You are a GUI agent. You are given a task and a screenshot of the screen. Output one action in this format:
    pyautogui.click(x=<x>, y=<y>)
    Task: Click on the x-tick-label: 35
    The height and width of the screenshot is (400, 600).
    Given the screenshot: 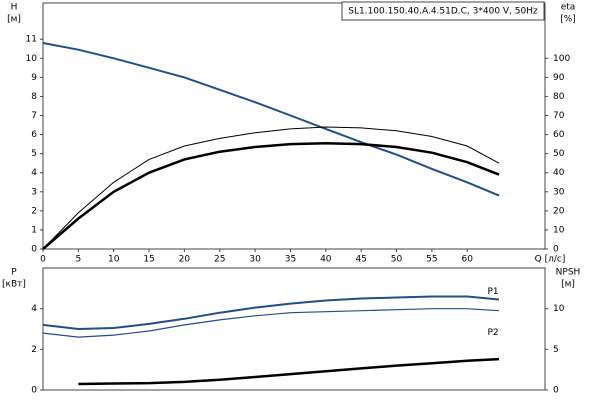 What is the action you would take?
    pyautogui.click(x=290, y=260)
    